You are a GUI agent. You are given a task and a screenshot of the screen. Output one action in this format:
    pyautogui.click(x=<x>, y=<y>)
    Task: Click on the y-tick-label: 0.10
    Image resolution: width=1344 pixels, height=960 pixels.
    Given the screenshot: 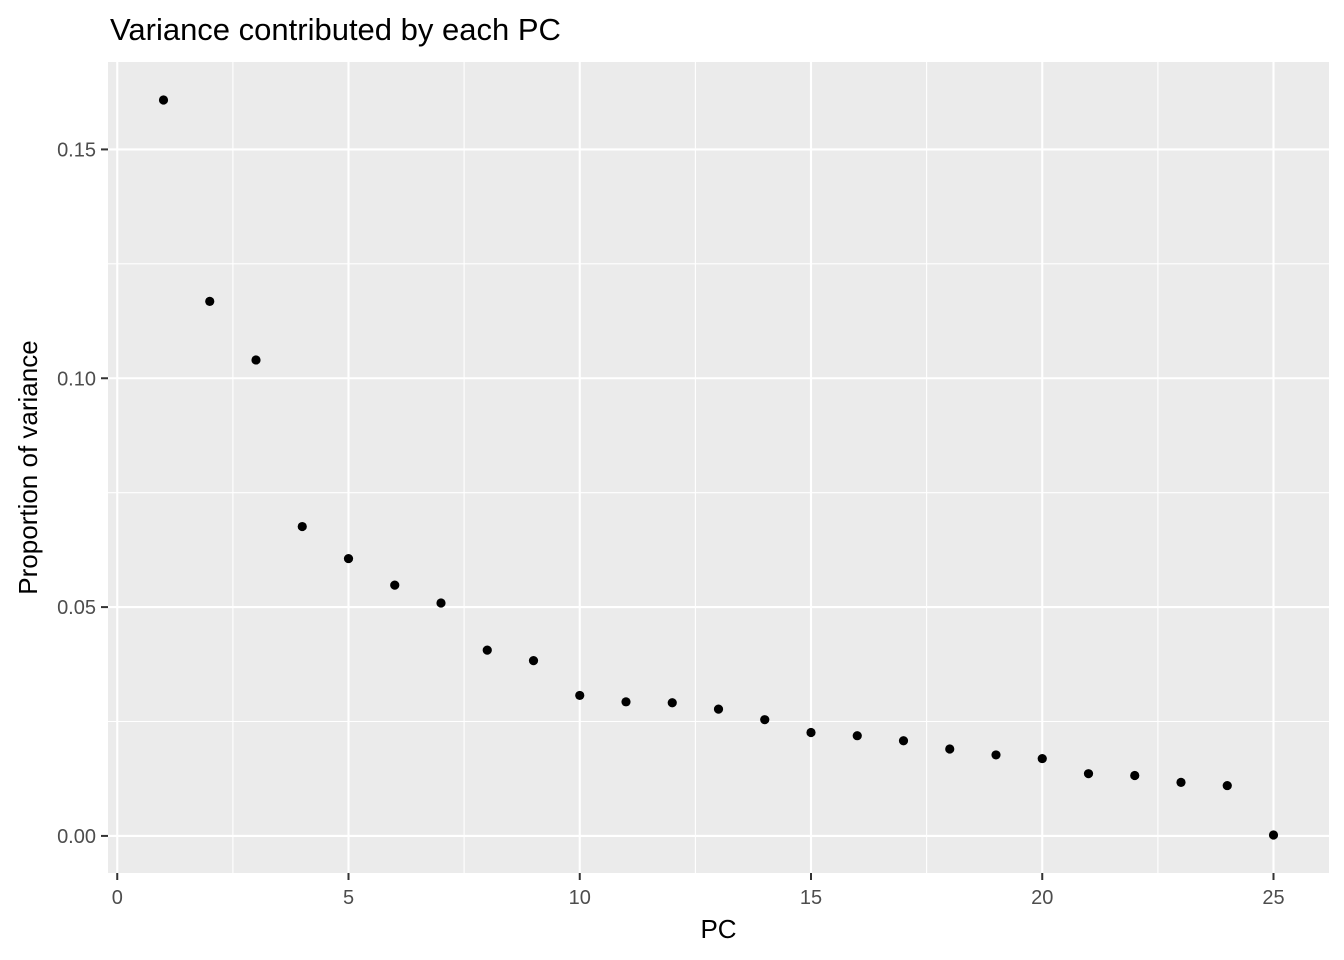 What is the action you would take?
    pyautogui.click(x=76, y=379)
    